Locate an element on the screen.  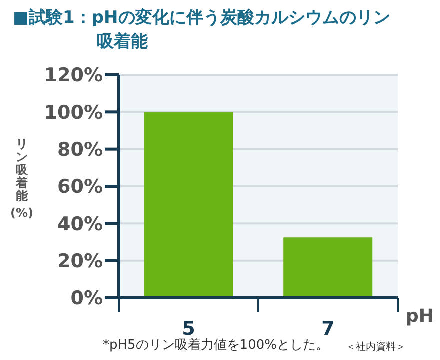
y-tick-label: 20% is located at coordinates (80, 261).